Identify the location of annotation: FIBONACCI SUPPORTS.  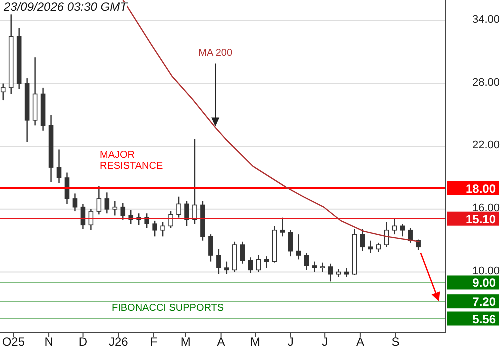
(168, 308).